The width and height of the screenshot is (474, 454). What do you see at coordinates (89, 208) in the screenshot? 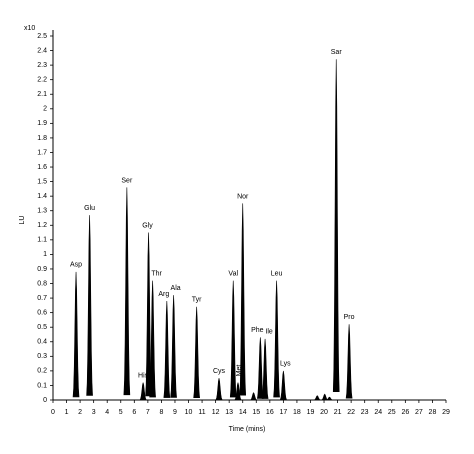
I see `peak-label: Glu` at bounding box center [89, 208].